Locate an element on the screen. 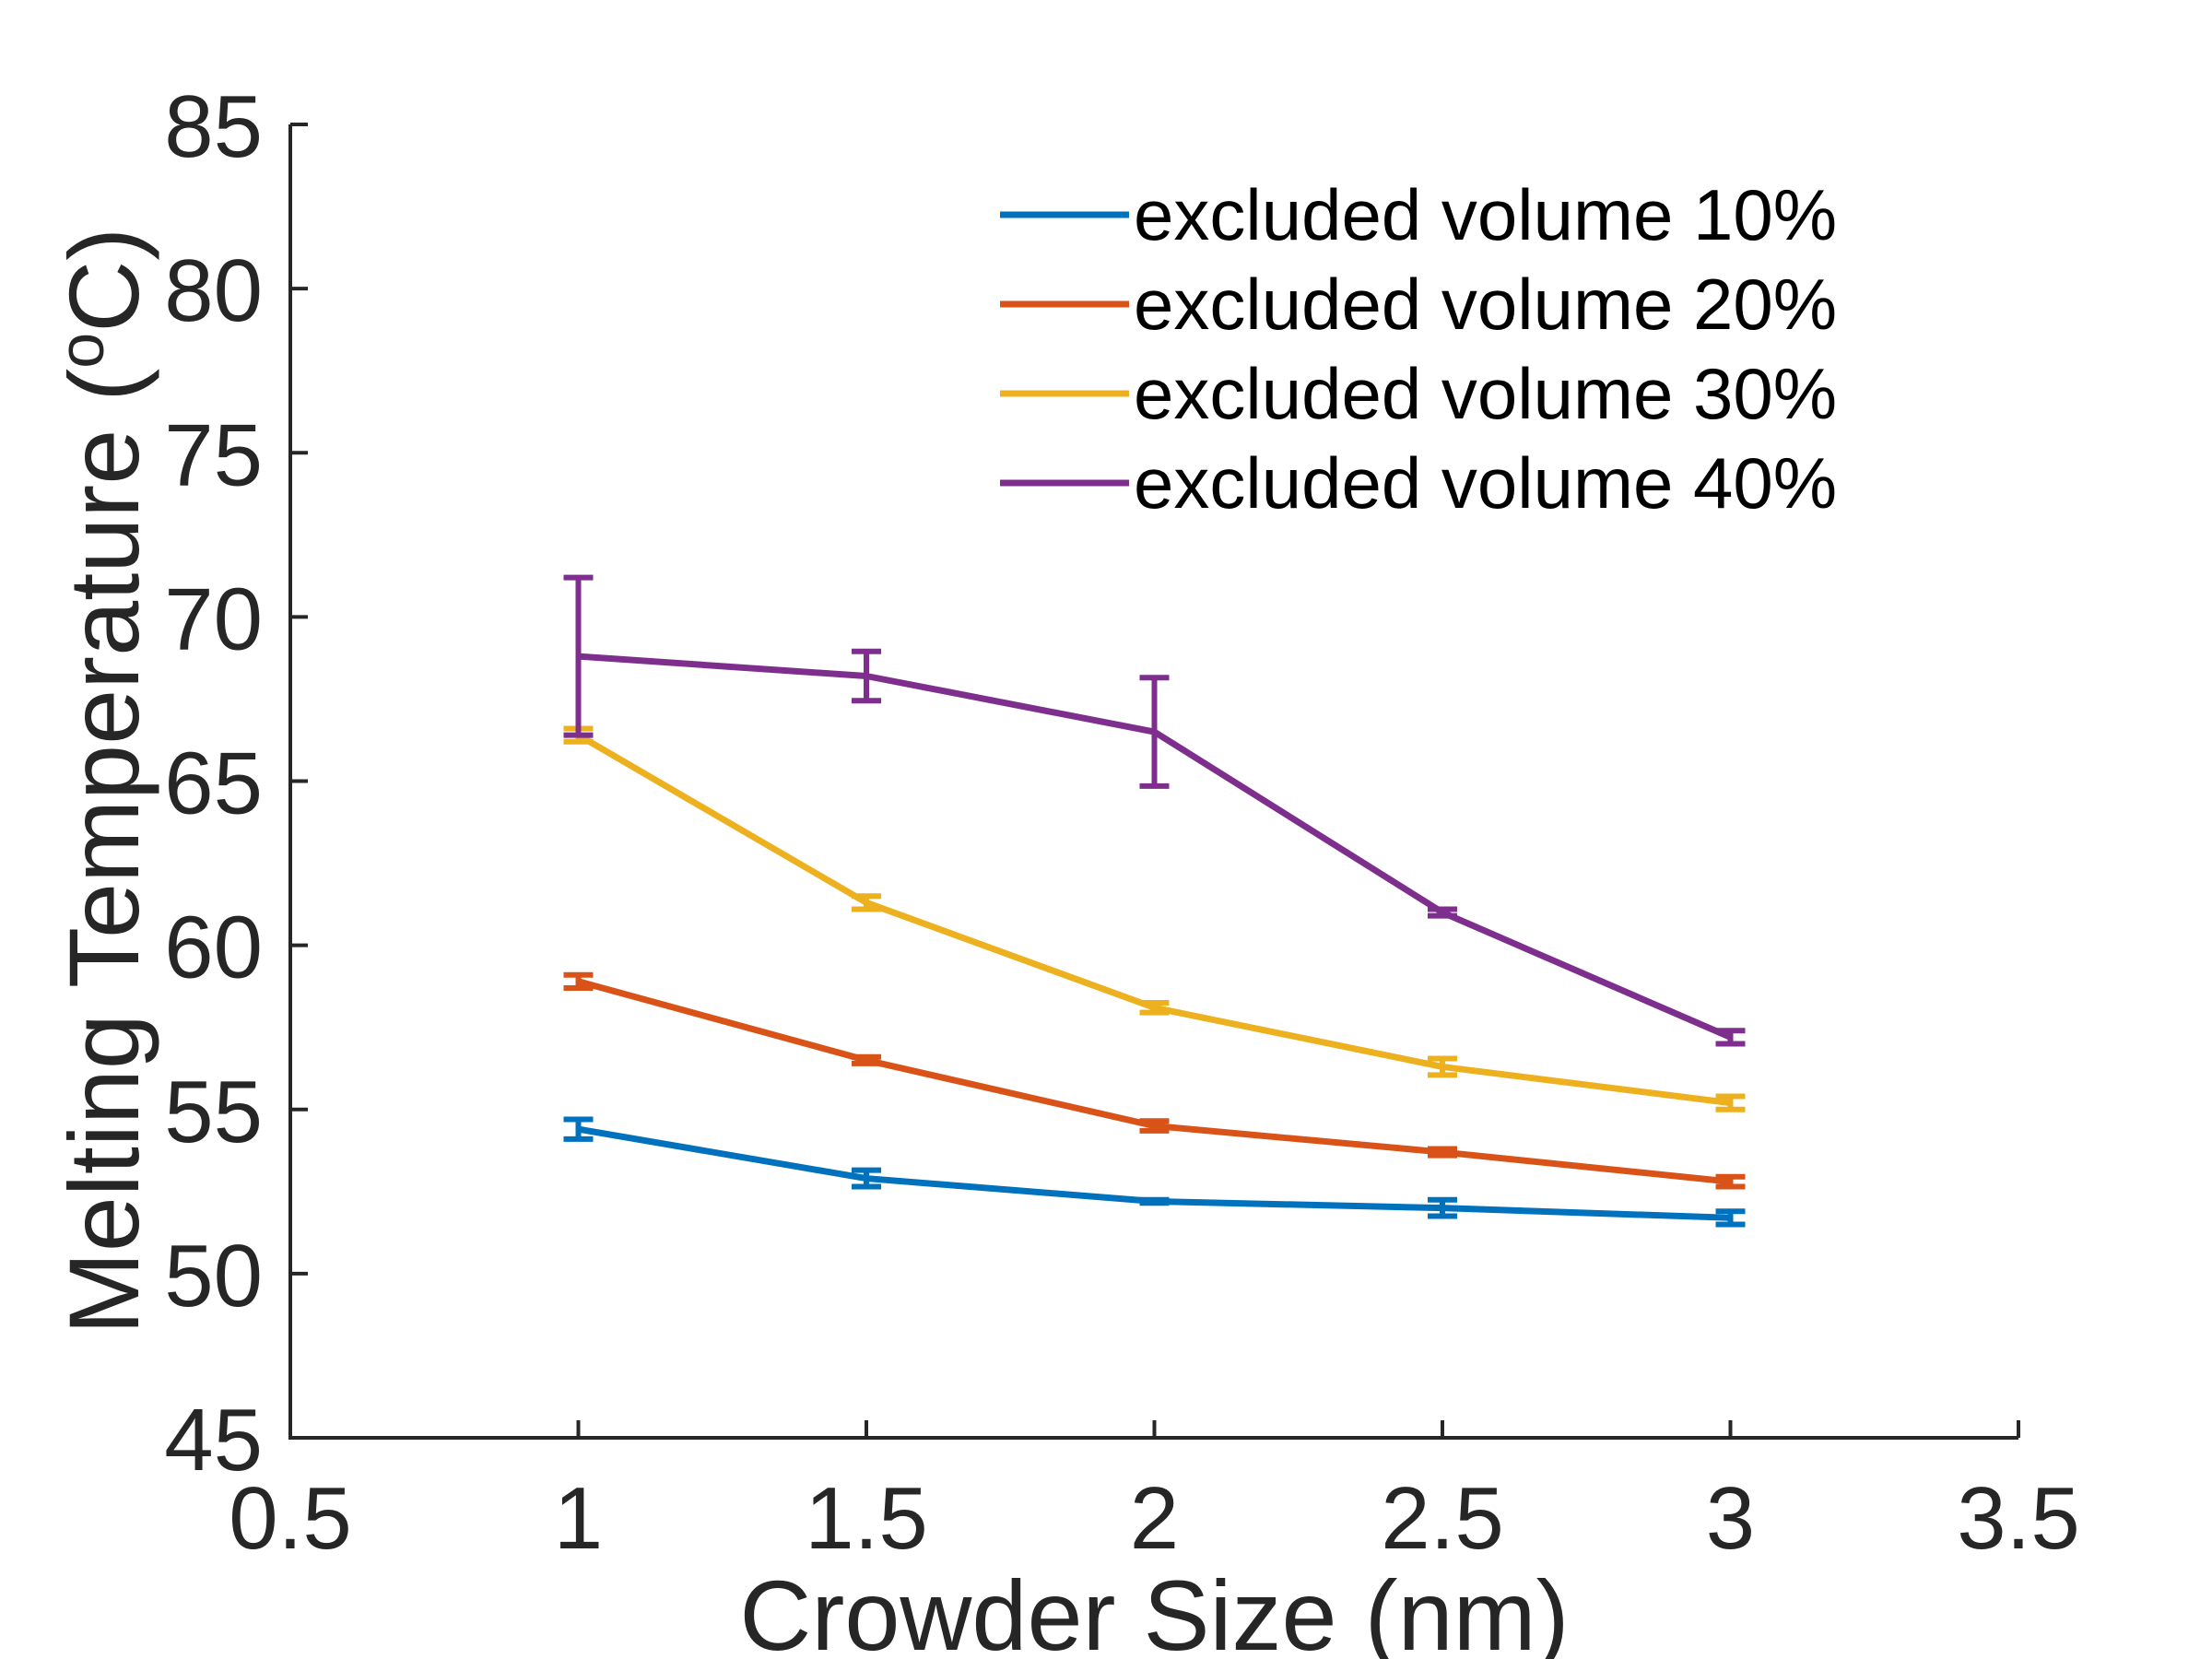 Image resolution: width=2212 pixels, height=1659 pixels. y-tick-label: 50 is located at coordinates (213, 1276).